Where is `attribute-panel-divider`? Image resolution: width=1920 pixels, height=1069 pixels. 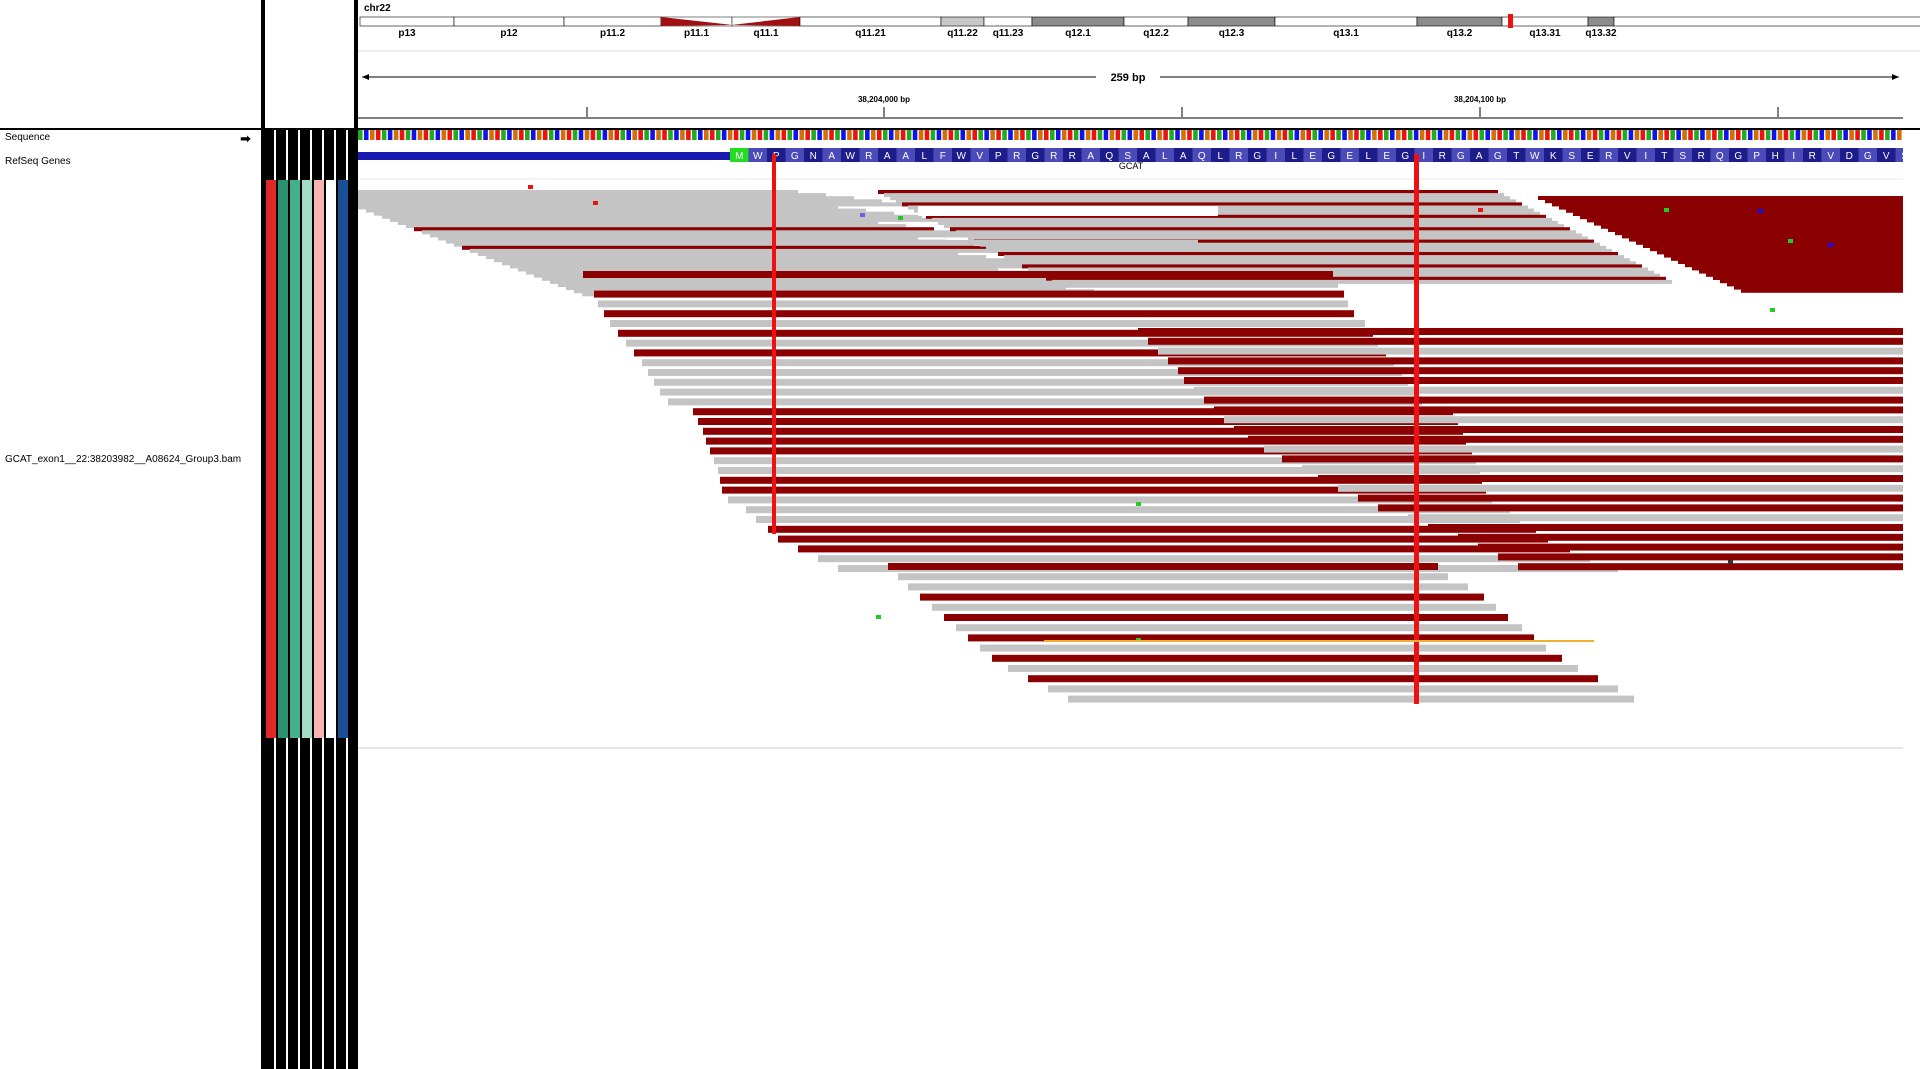
attribute-panel-divider is located at coordinates (356, 534).